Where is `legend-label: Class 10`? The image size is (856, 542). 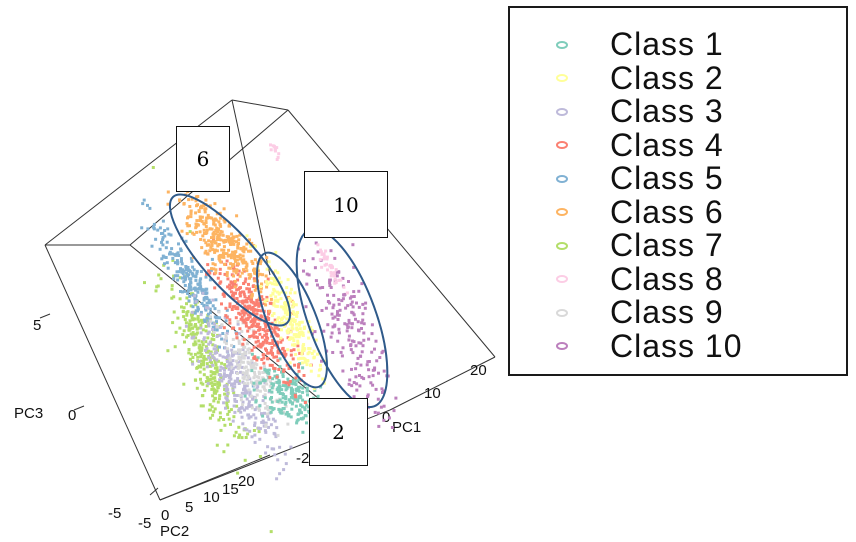
legend-label: Class 10 is located at coordinates (676, 345).